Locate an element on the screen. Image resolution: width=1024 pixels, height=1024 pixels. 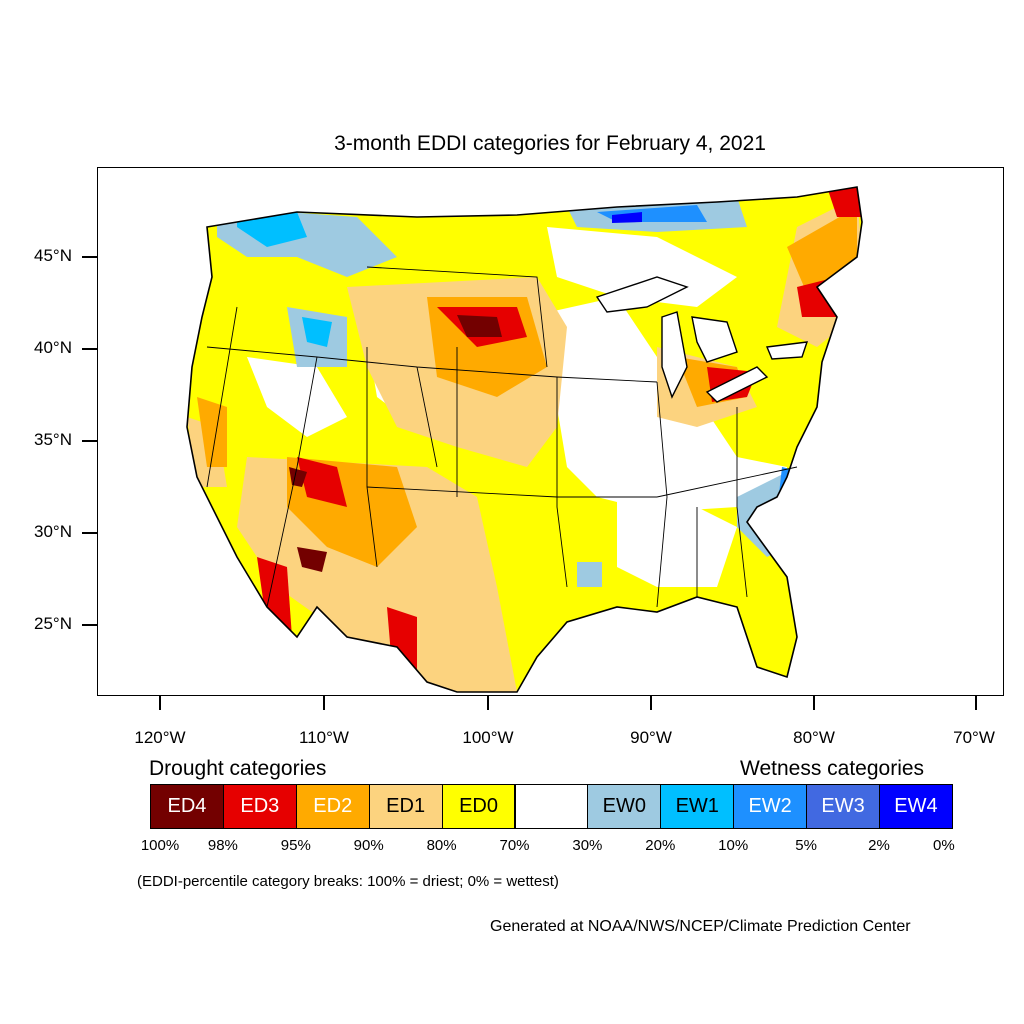
percentile-break-label: 98% is located at coordinates (222, 845).